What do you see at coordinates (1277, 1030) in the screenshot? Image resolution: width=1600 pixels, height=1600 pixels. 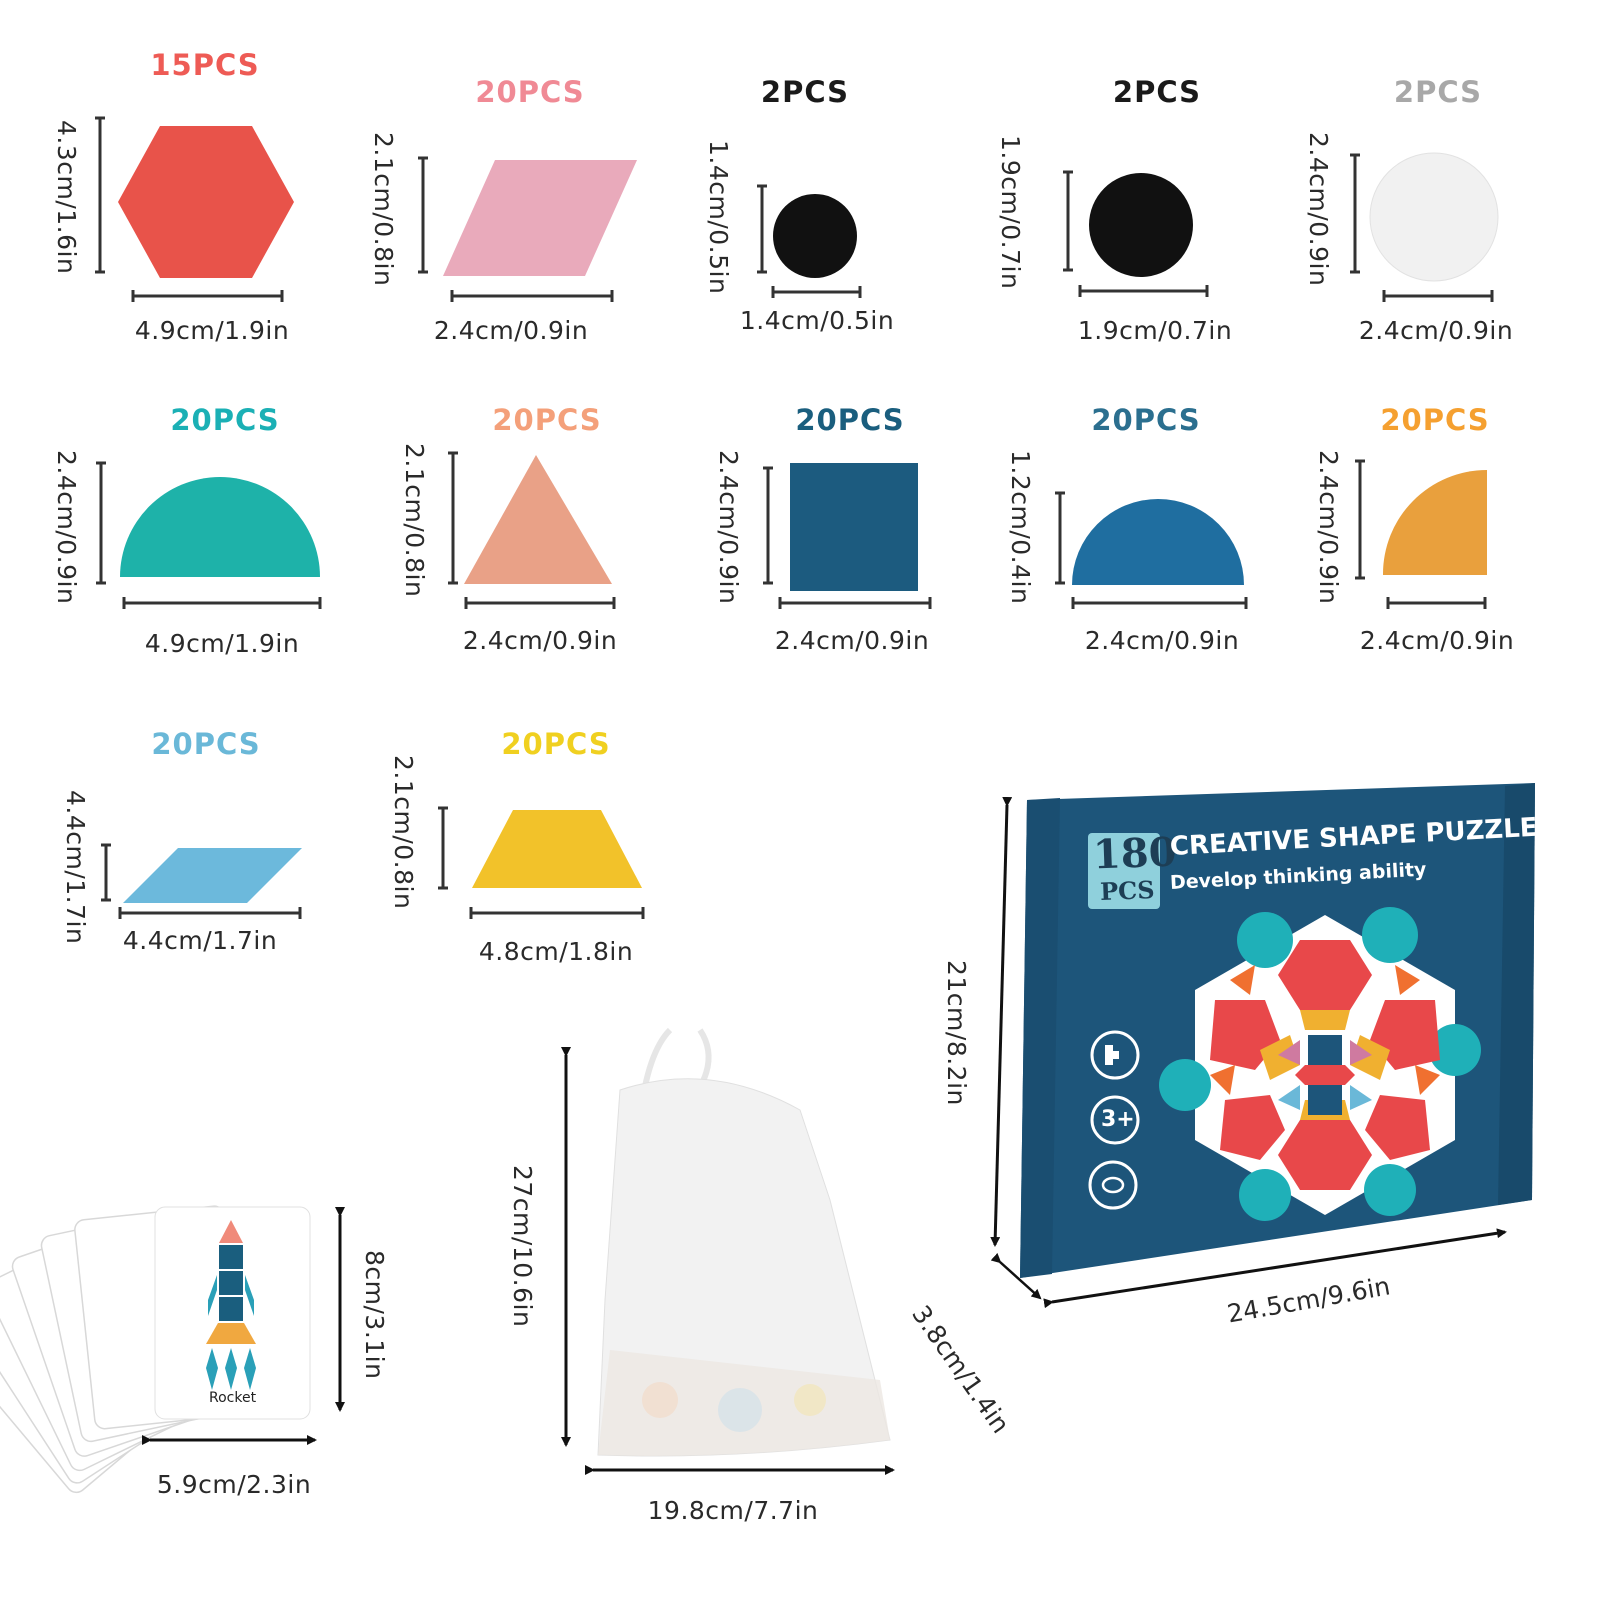 I see `product-box` at bounding box center [1277, 1030].